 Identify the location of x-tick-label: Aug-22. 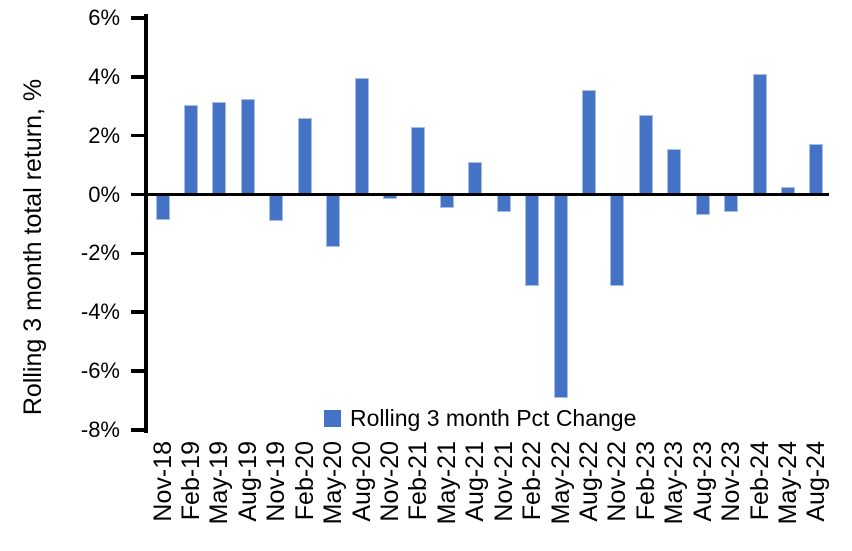
(588, 481).